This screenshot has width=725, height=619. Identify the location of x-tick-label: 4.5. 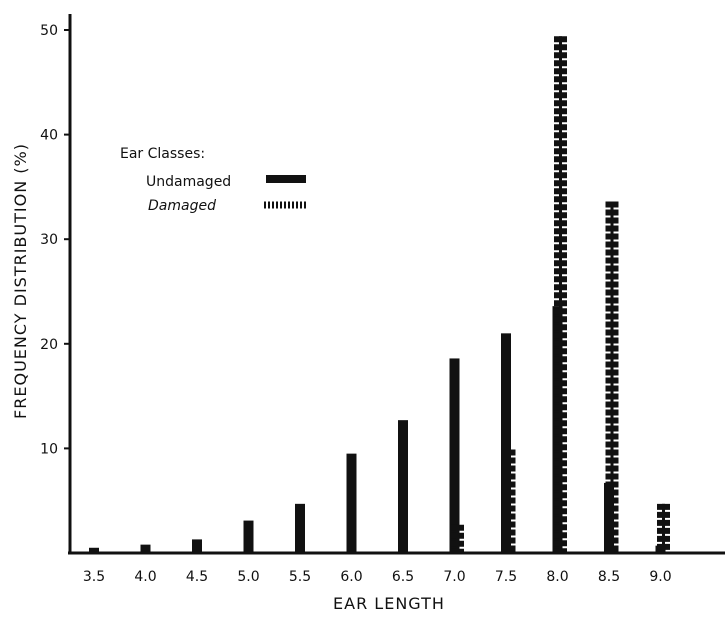
(197, 577).